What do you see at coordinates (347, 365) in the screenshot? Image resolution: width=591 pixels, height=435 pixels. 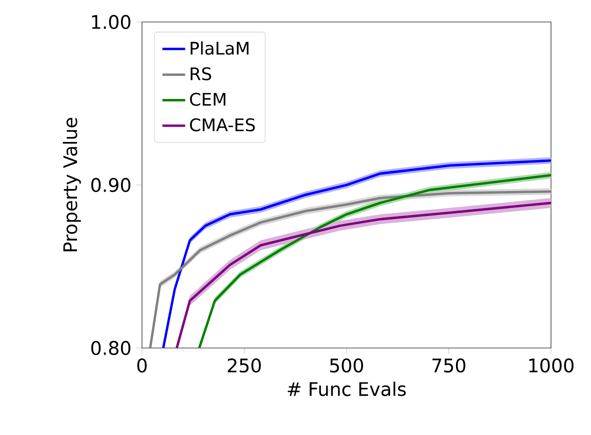 I see `x-tick-label: 500` at bounding box center [347, 365].